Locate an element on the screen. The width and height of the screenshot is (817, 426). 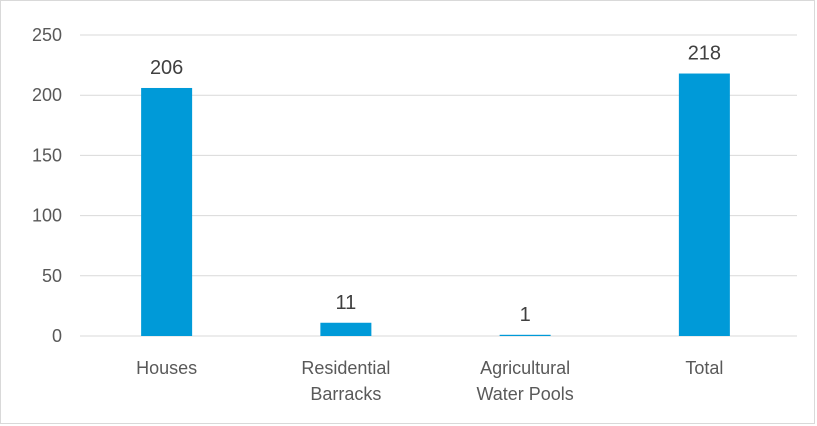
x-tick-label: Water Pools is located at coordinates (524, 394).